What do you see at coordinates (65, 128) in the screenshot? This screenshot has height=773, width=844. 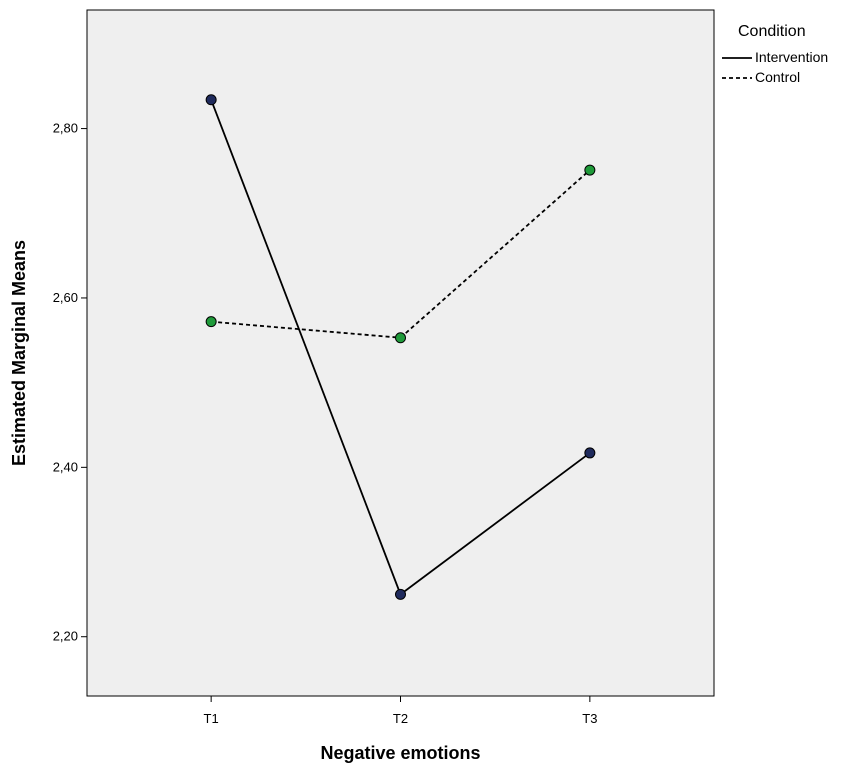 I see `y-tick-label: 2,80` at bounding box center [65, 128].